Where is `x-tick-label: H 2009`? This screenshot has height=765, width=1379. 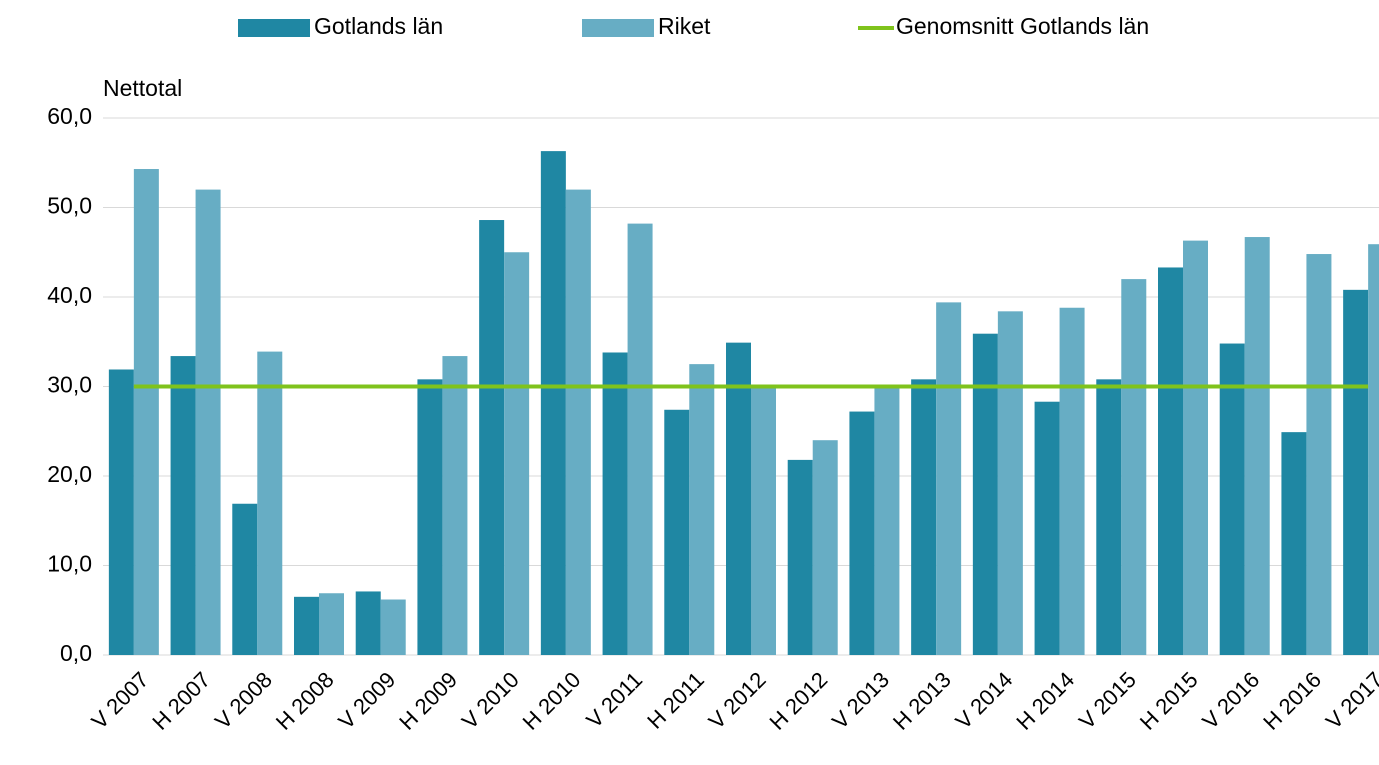 x-tick-label: H 2009 is located at coordinates (428, 701).